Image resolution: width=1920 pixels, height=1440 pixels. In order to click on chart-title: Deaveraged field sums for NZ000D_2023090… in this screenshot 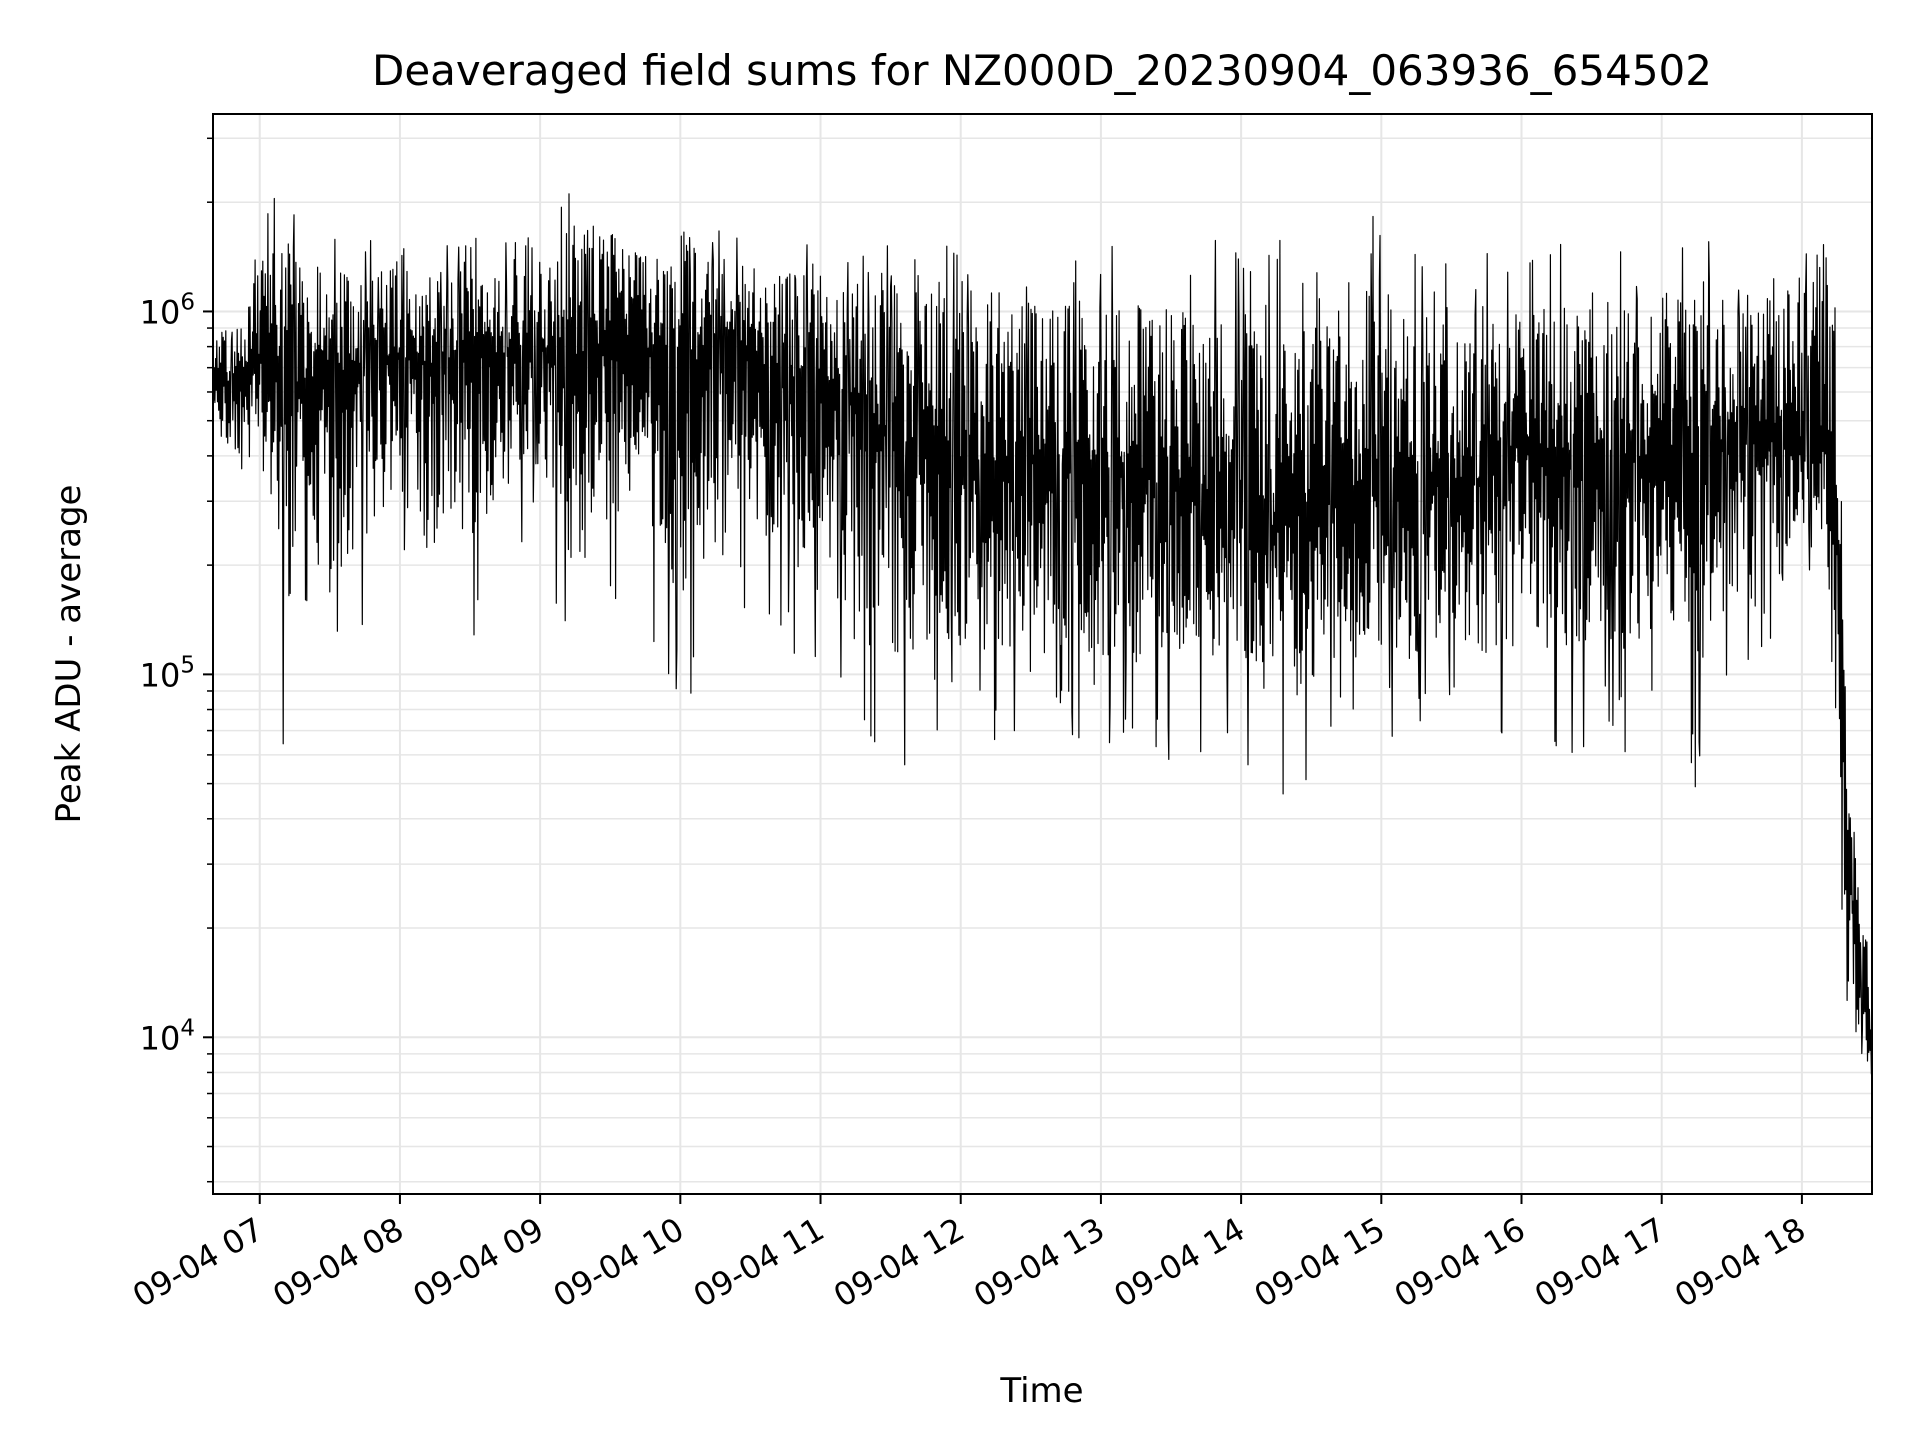, I will do `click(1042, 70)`.